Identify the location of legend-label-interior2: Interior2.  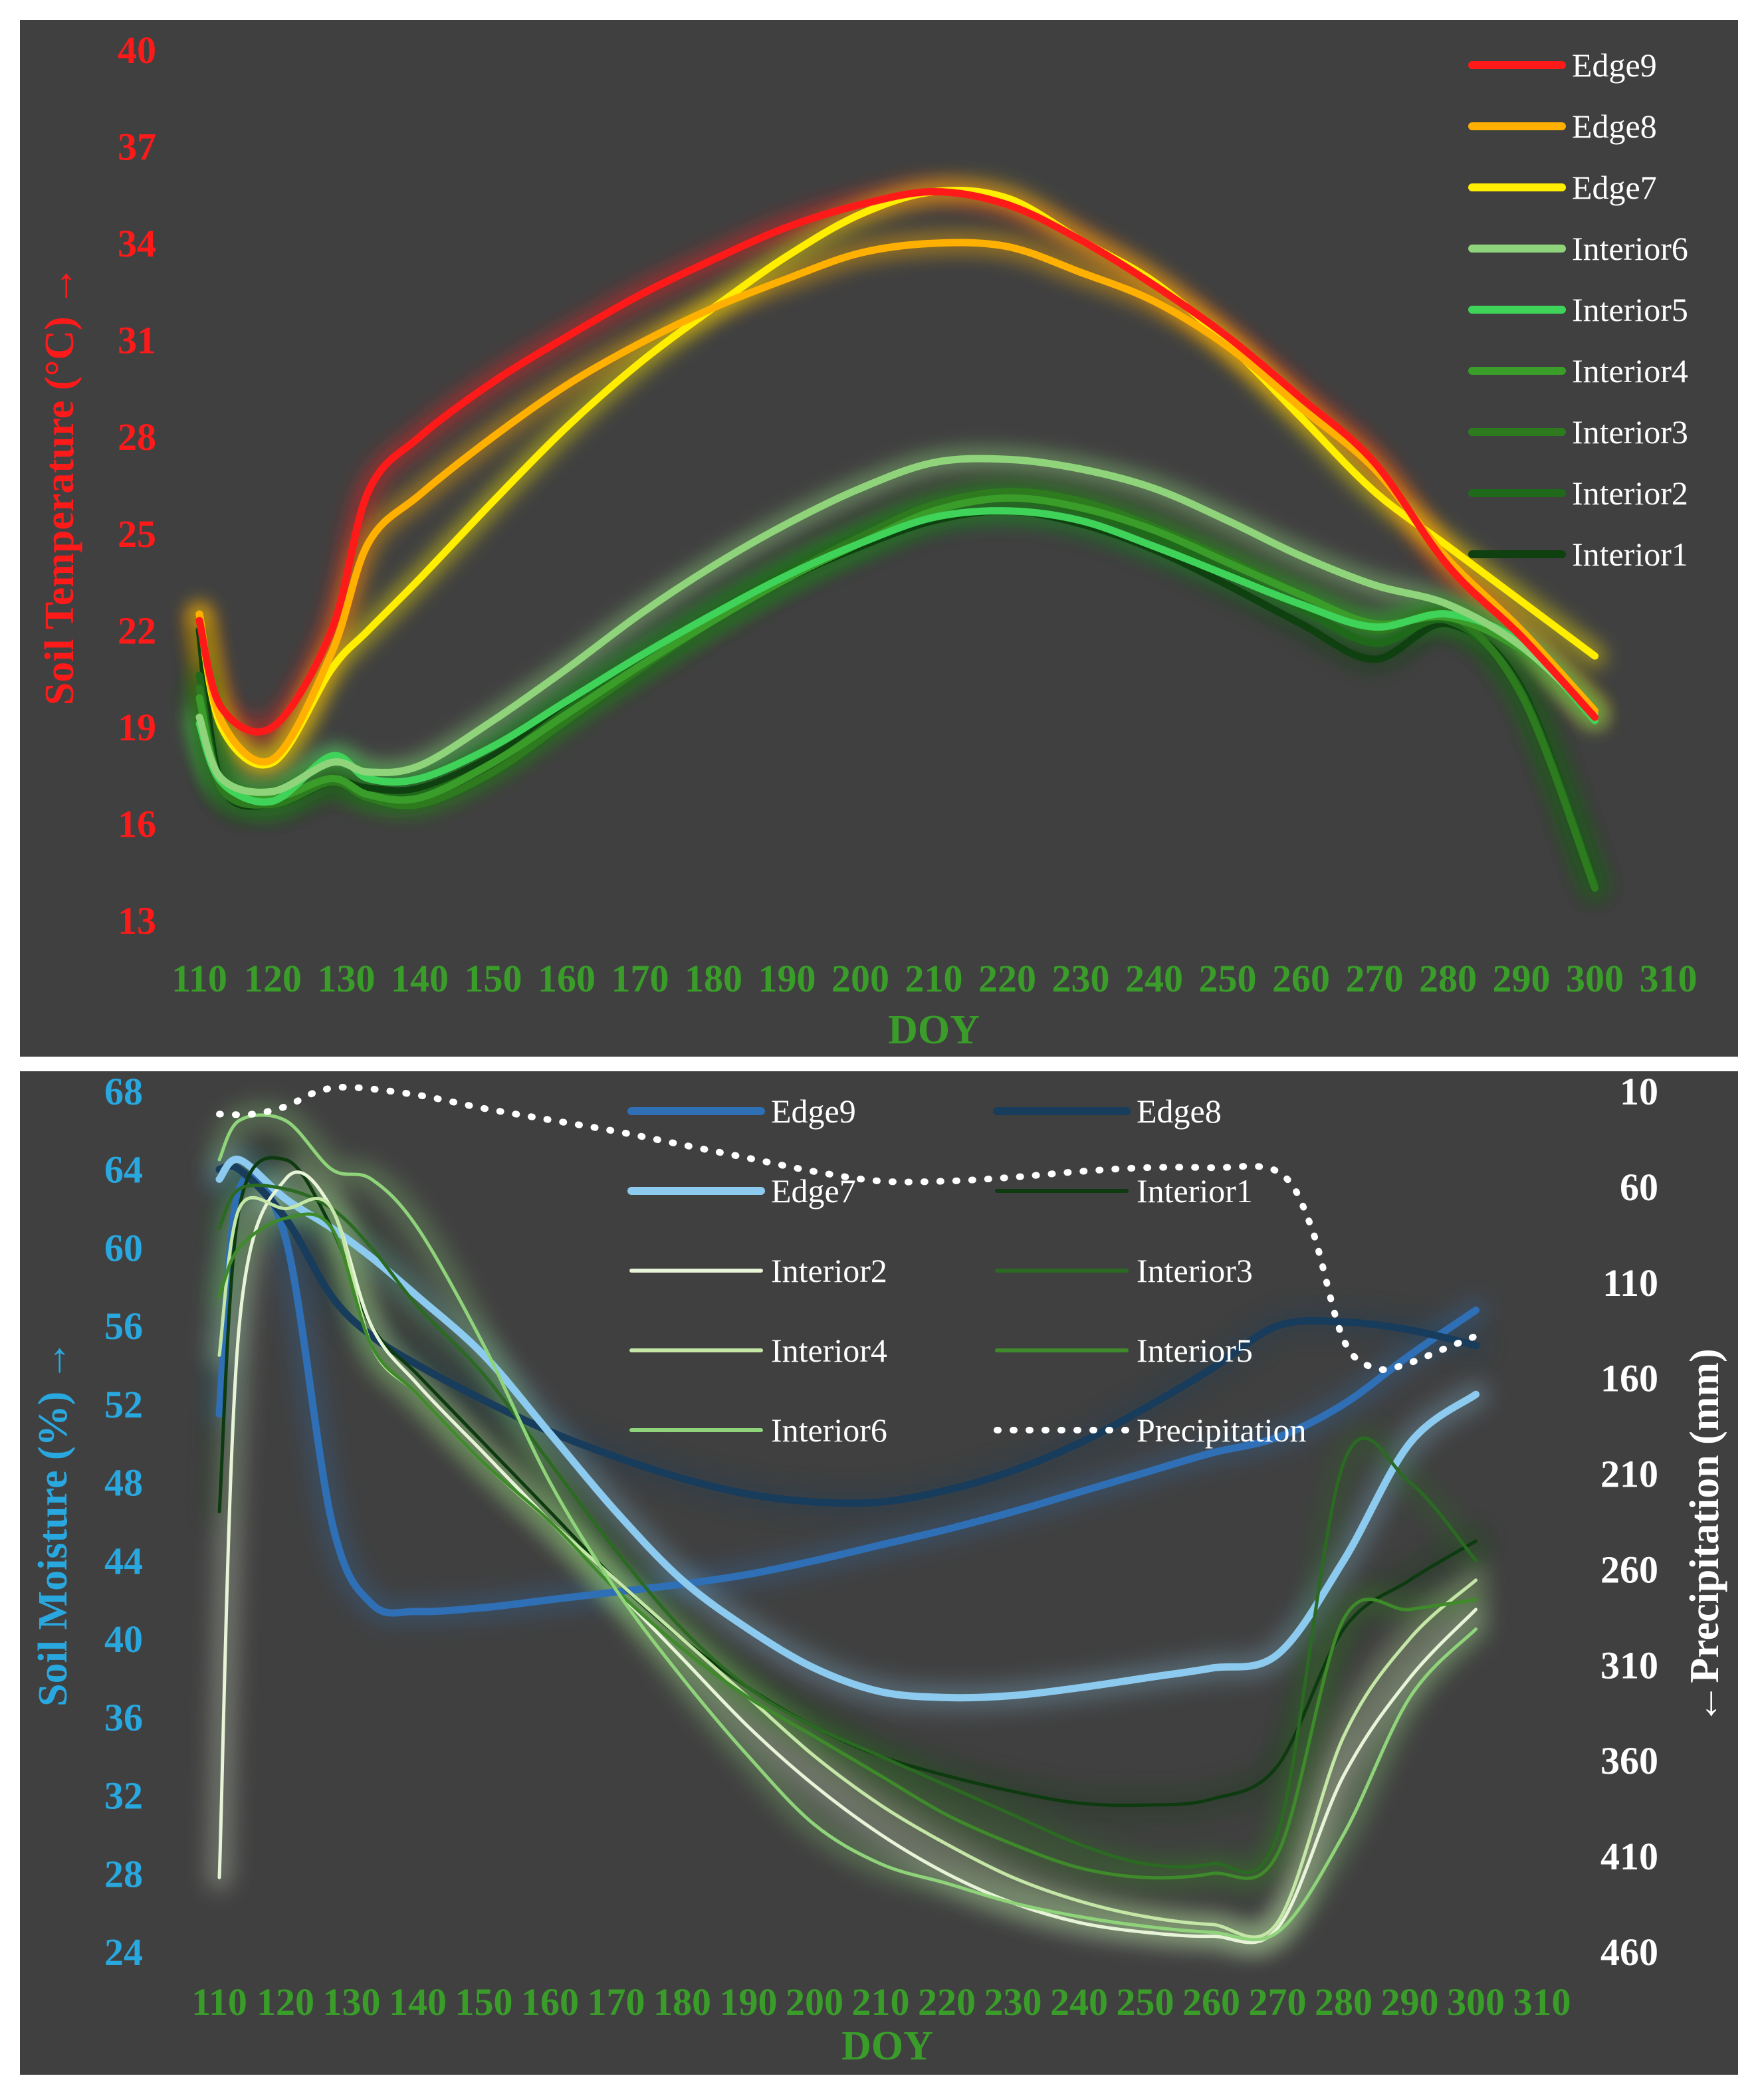
(829, 1270).